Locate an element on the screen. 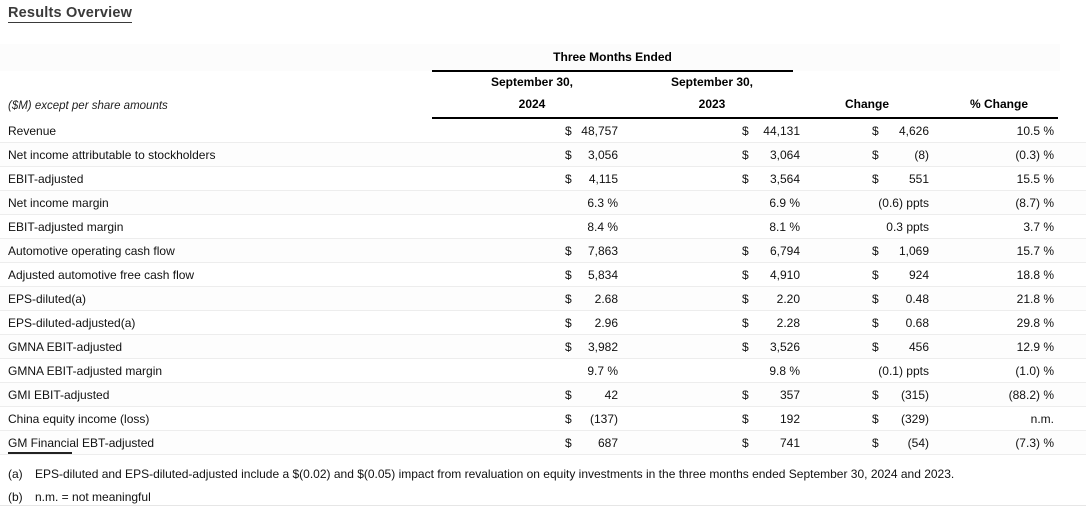  unit-note: ($M) except per share amounts is located at coordinates (88, 106).